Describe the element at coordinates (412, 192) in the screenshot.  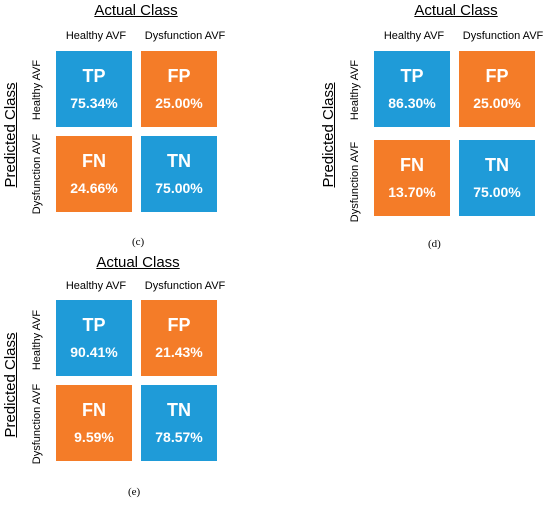
I see `cell-value: 13.70%` at that location.